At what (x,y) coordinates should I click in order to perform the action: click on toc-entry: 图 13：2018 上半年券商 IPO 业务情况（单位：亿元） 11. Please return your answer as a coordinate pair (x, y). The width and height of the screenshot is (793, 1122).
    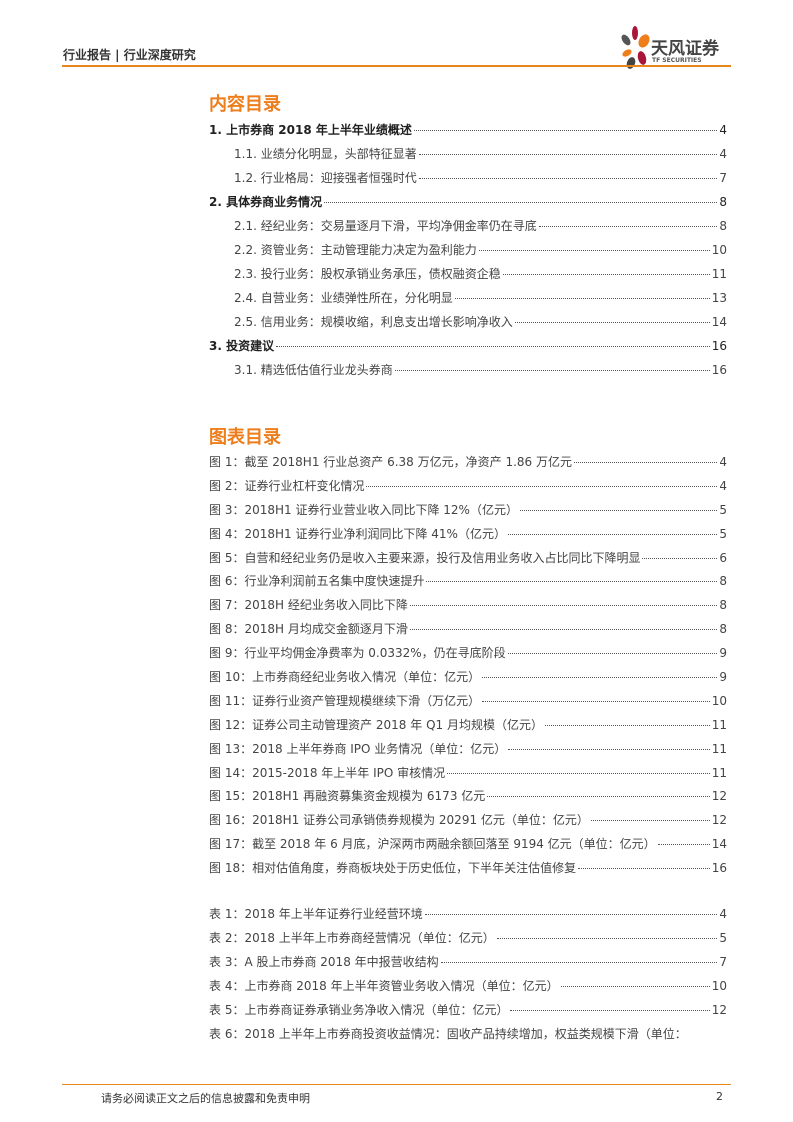
    Looking at the image, I should click on (468, 752).